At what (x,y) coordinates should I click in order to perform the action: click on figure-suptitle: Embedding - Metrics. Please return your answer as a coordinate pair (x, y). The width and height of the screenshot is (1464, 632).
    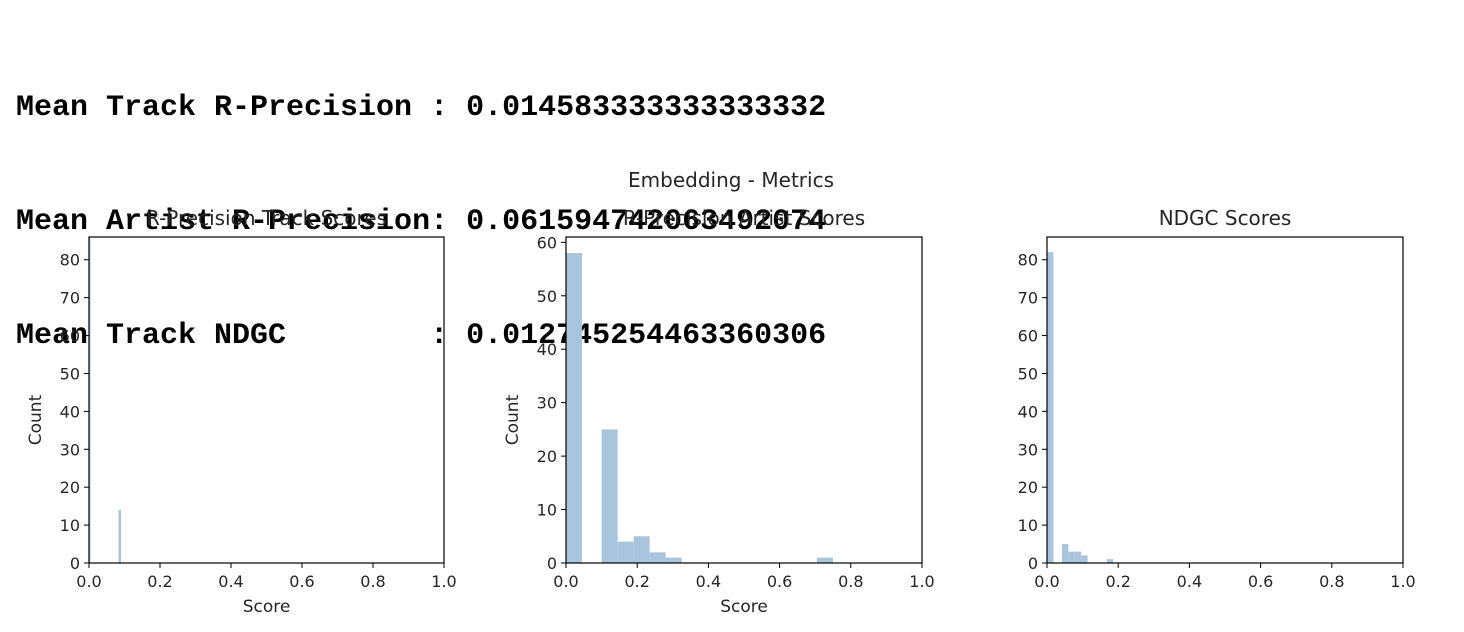
    Looking at the image, I should click on (731, 180).